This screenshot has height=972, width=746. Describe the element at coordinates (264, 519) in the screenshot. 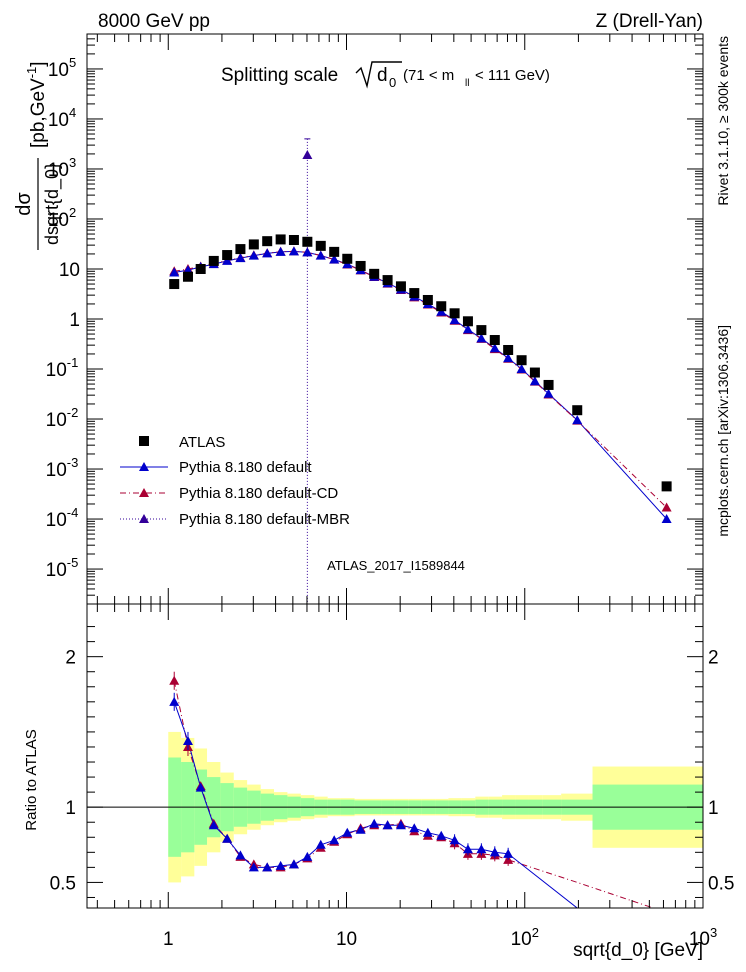

I see `legend-label-mbr: Pythia 8.180 default-MBR` at that location.